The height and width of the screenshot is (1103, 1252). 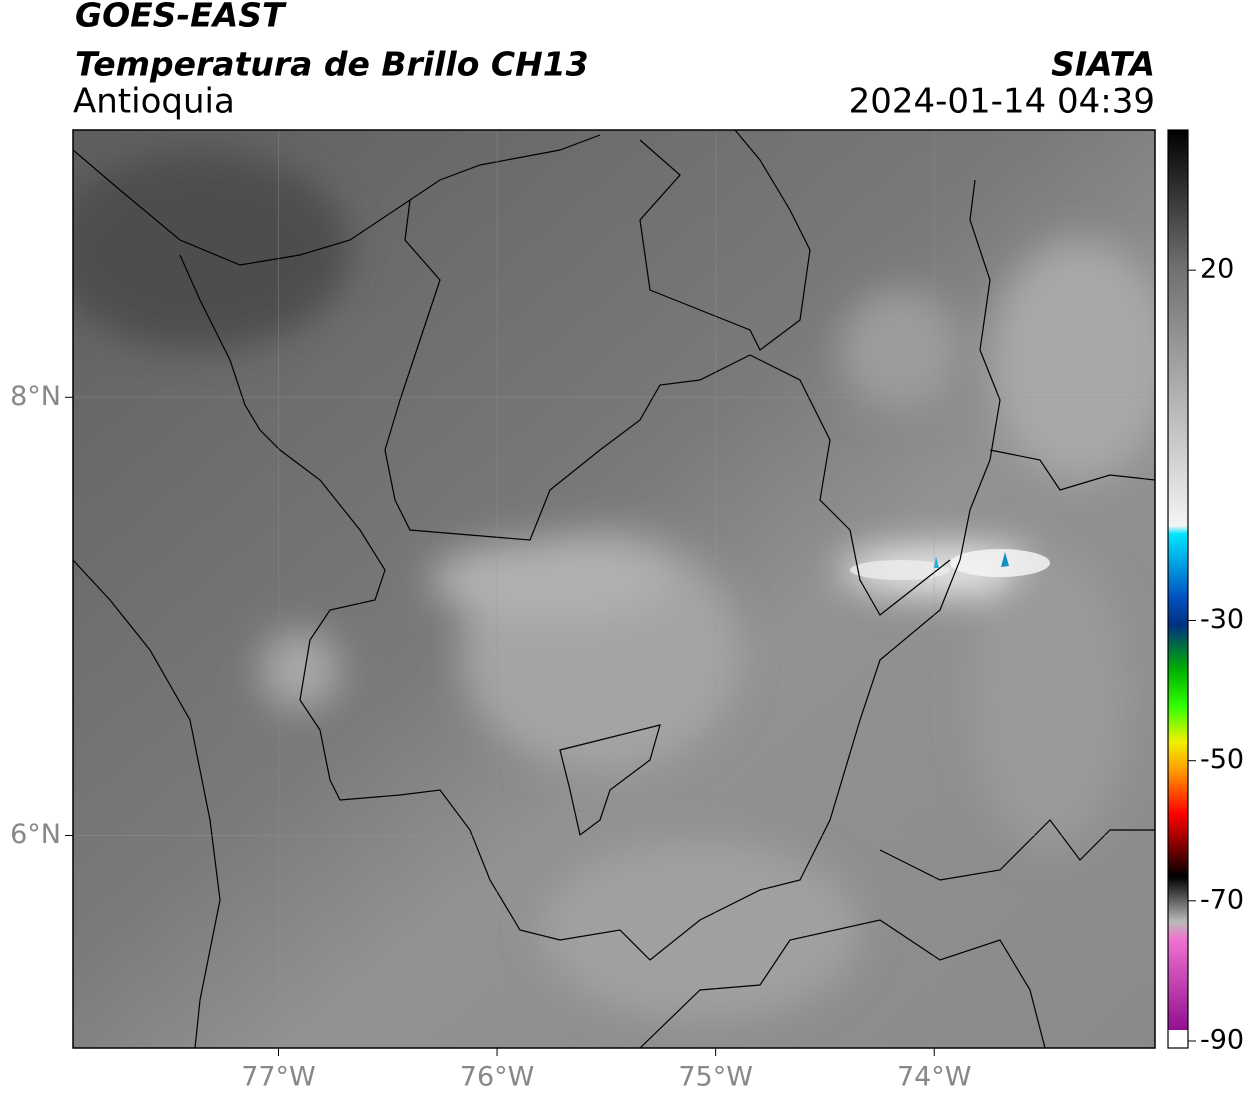 I want to click on x-tick-label: 76°W, so click(x=497, y=1077).